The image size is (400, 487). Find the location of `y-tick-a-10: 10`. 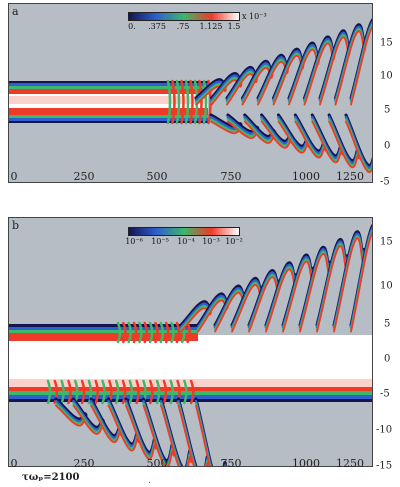

y-tick-a-10: 10 is located at coordinates (386, 76).